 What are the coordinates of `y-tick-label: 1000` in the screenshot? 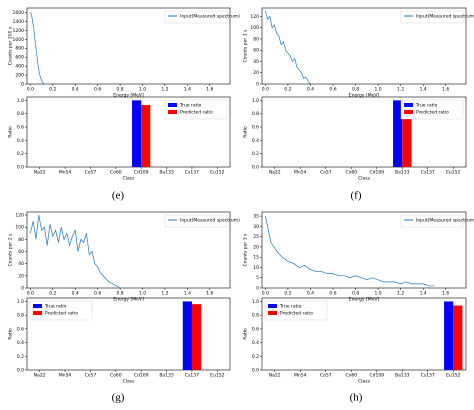 It's located at (19, 40).